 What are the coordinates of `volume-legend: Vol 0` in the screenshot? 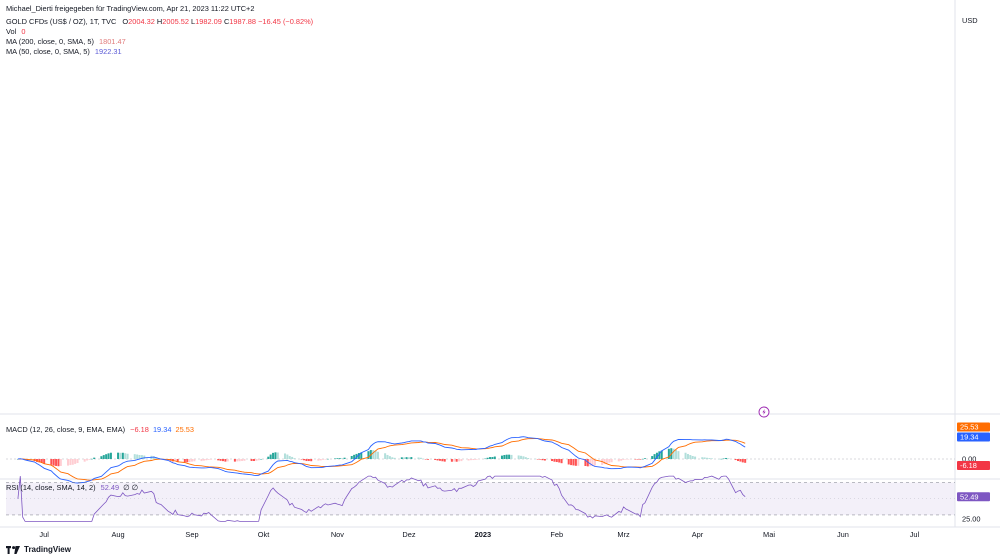 It's located at (15, 31).